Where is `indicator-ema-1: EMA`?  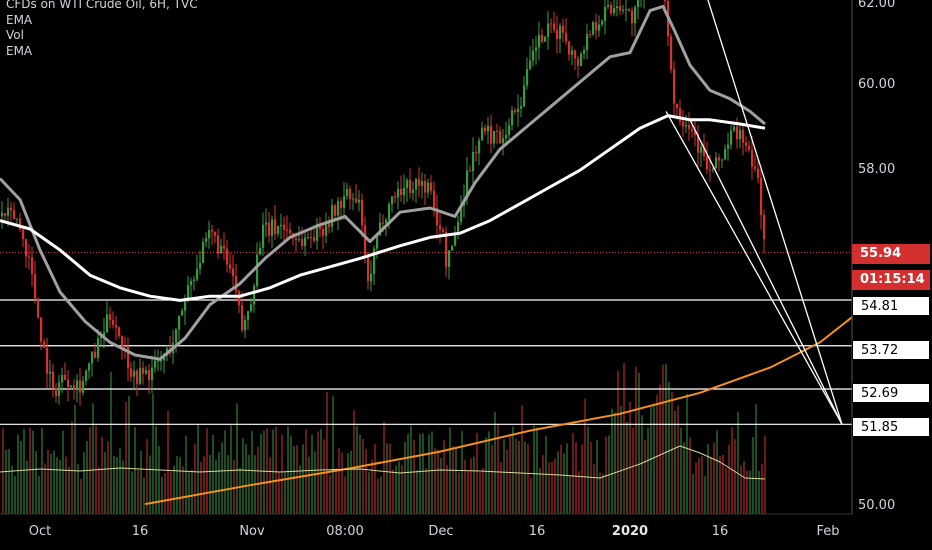 indicator-ema-1: EMA is located at coordinates (19, 19).